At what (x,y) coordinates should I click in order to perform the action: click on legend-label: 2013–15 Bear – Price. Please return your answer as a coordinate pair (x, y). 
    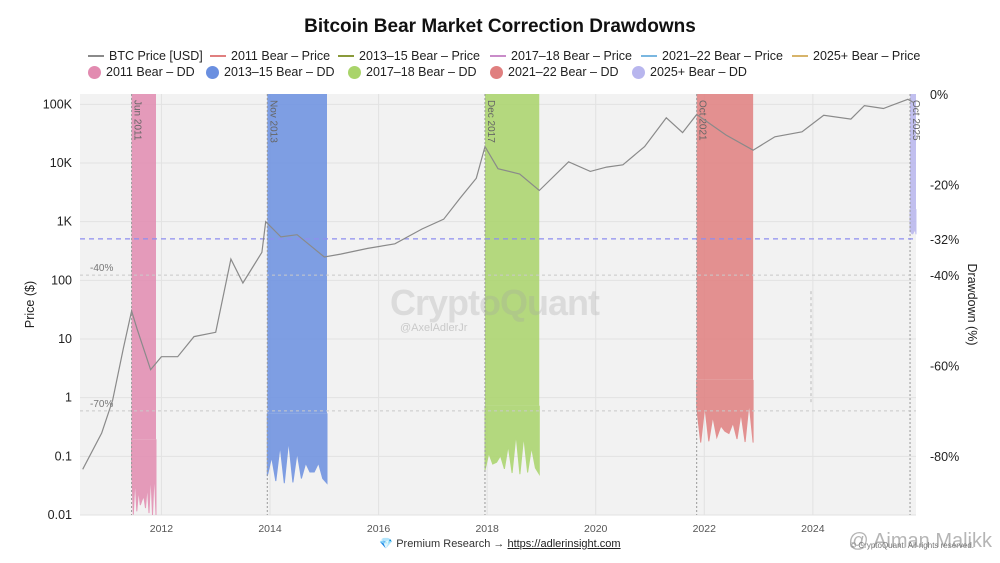
    Looking at the image, I should click on (419, 56).